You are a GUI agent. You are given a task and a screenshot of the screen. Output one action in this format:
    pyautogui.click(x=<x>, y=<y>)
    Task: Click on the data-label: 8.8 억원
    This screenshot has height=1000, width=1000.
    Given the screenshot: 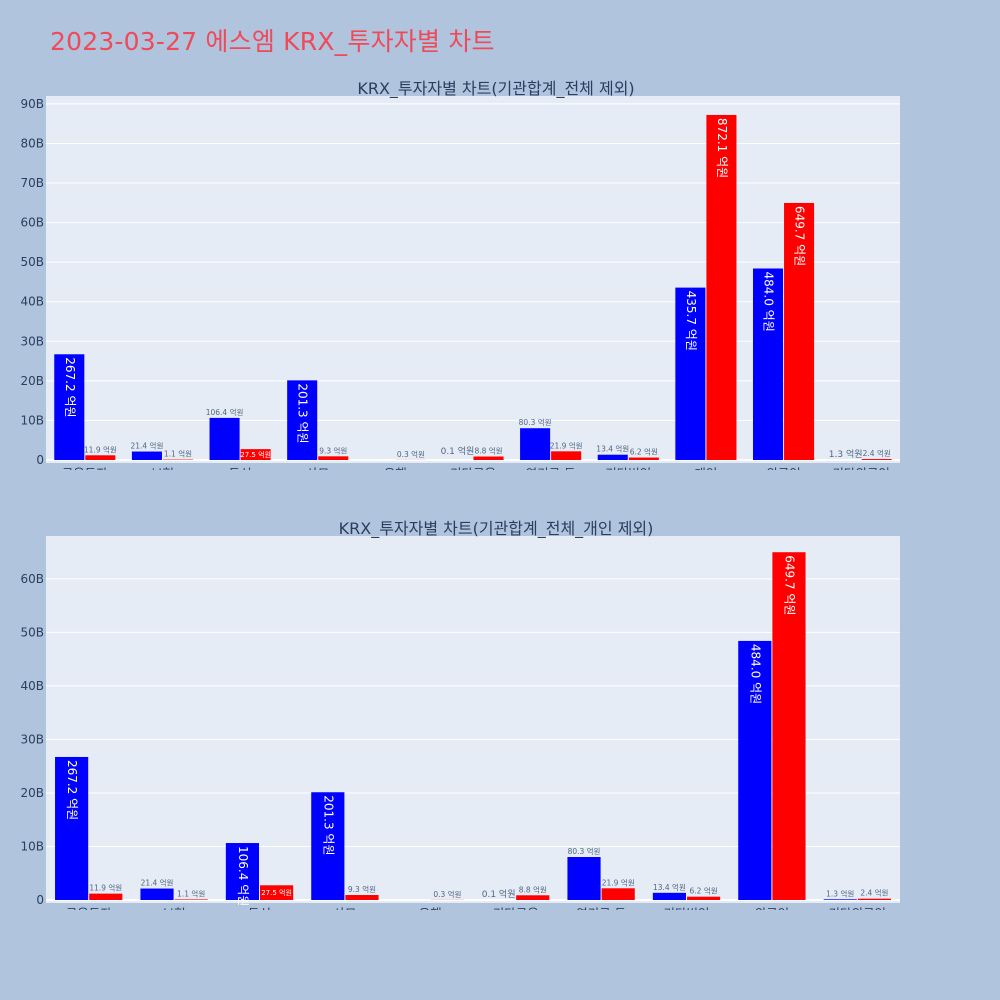 What is the action you would take?
    pyautogui.click(x=488, y=451)
    